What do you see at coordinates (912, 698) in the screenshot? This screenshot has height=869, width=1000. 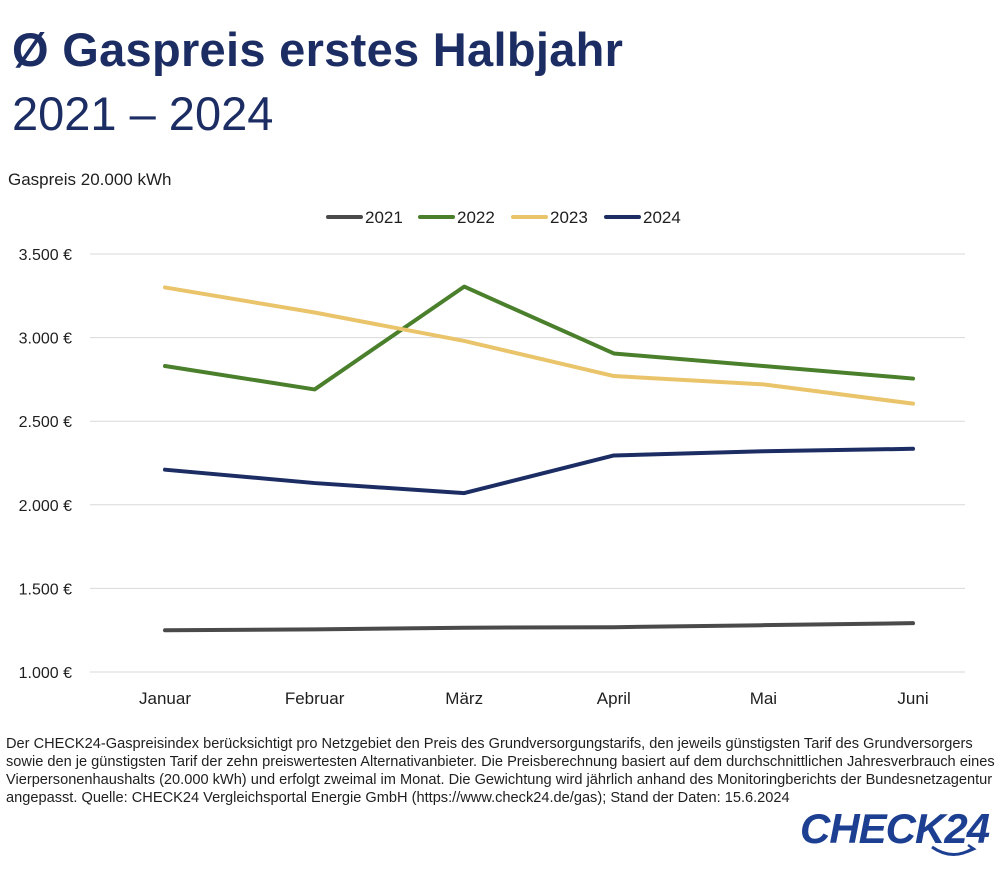 I see `x-tick-label: Juni` at bounding box center [912, 698].